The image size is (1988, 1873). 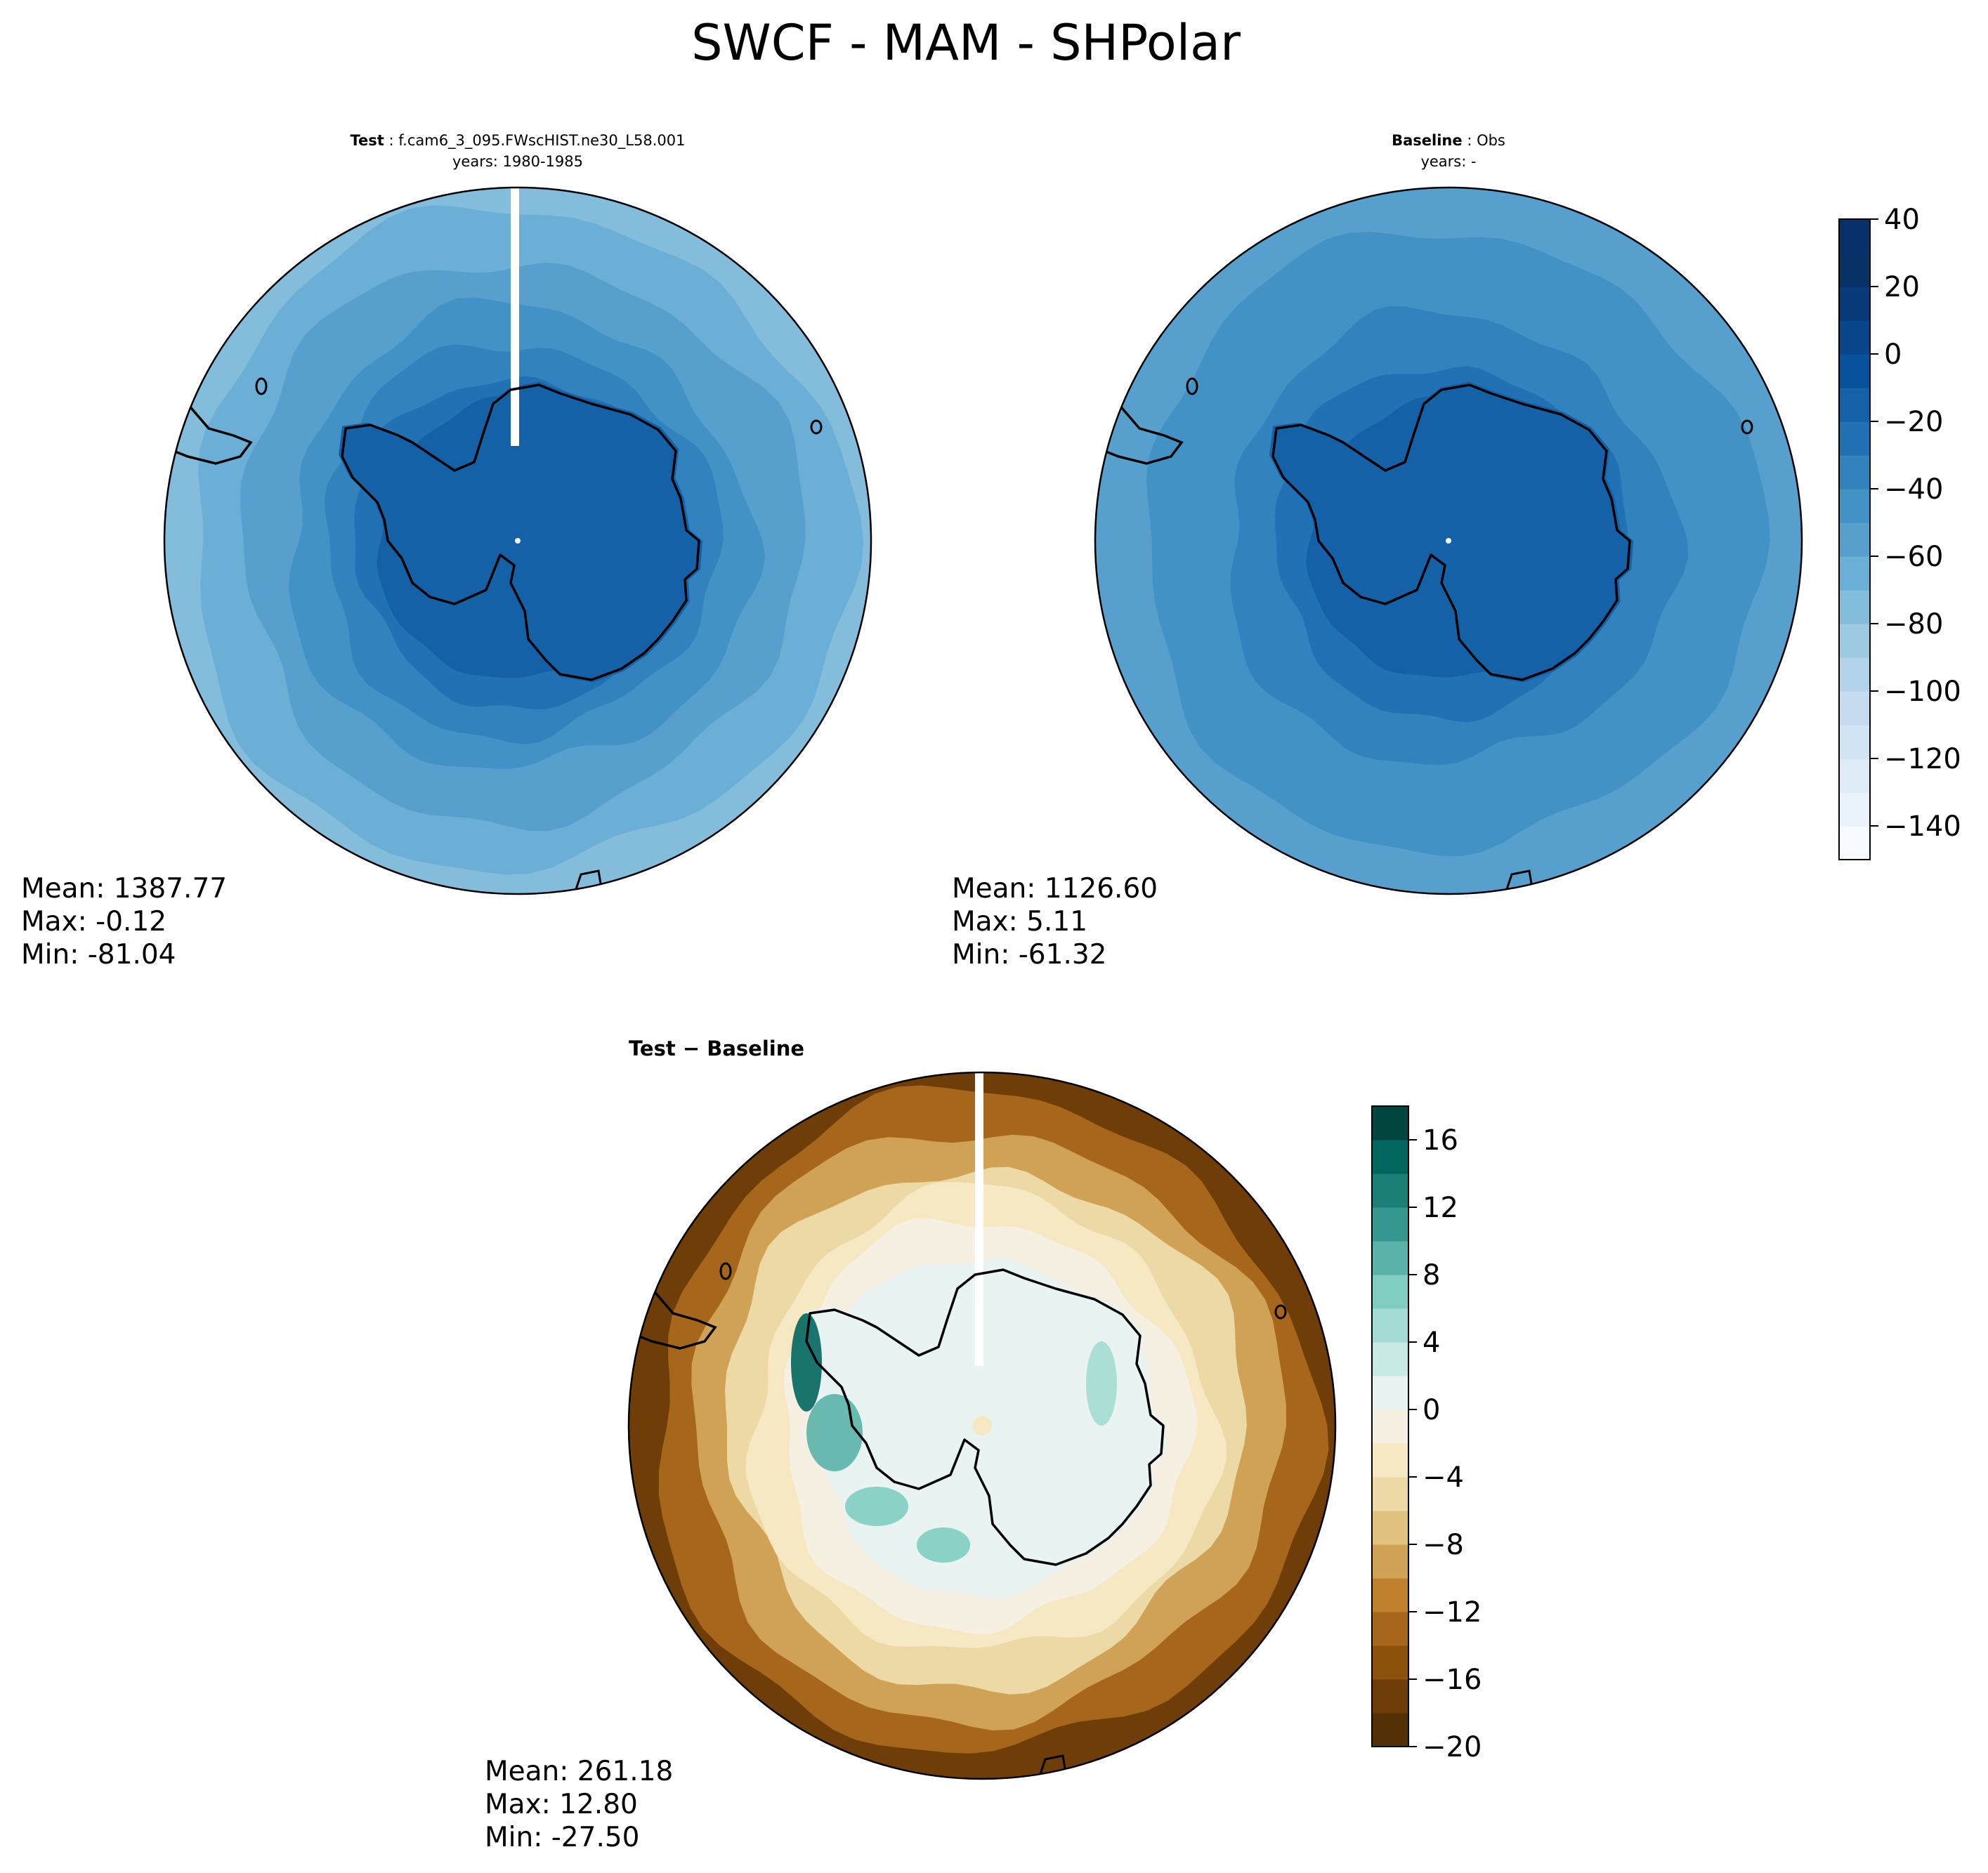 What do you see at coordinates (1452, 1680) in the screenshot?
I see `colorbar-diff-tick-label-8: −16` at bounding box center [1452, 1680].